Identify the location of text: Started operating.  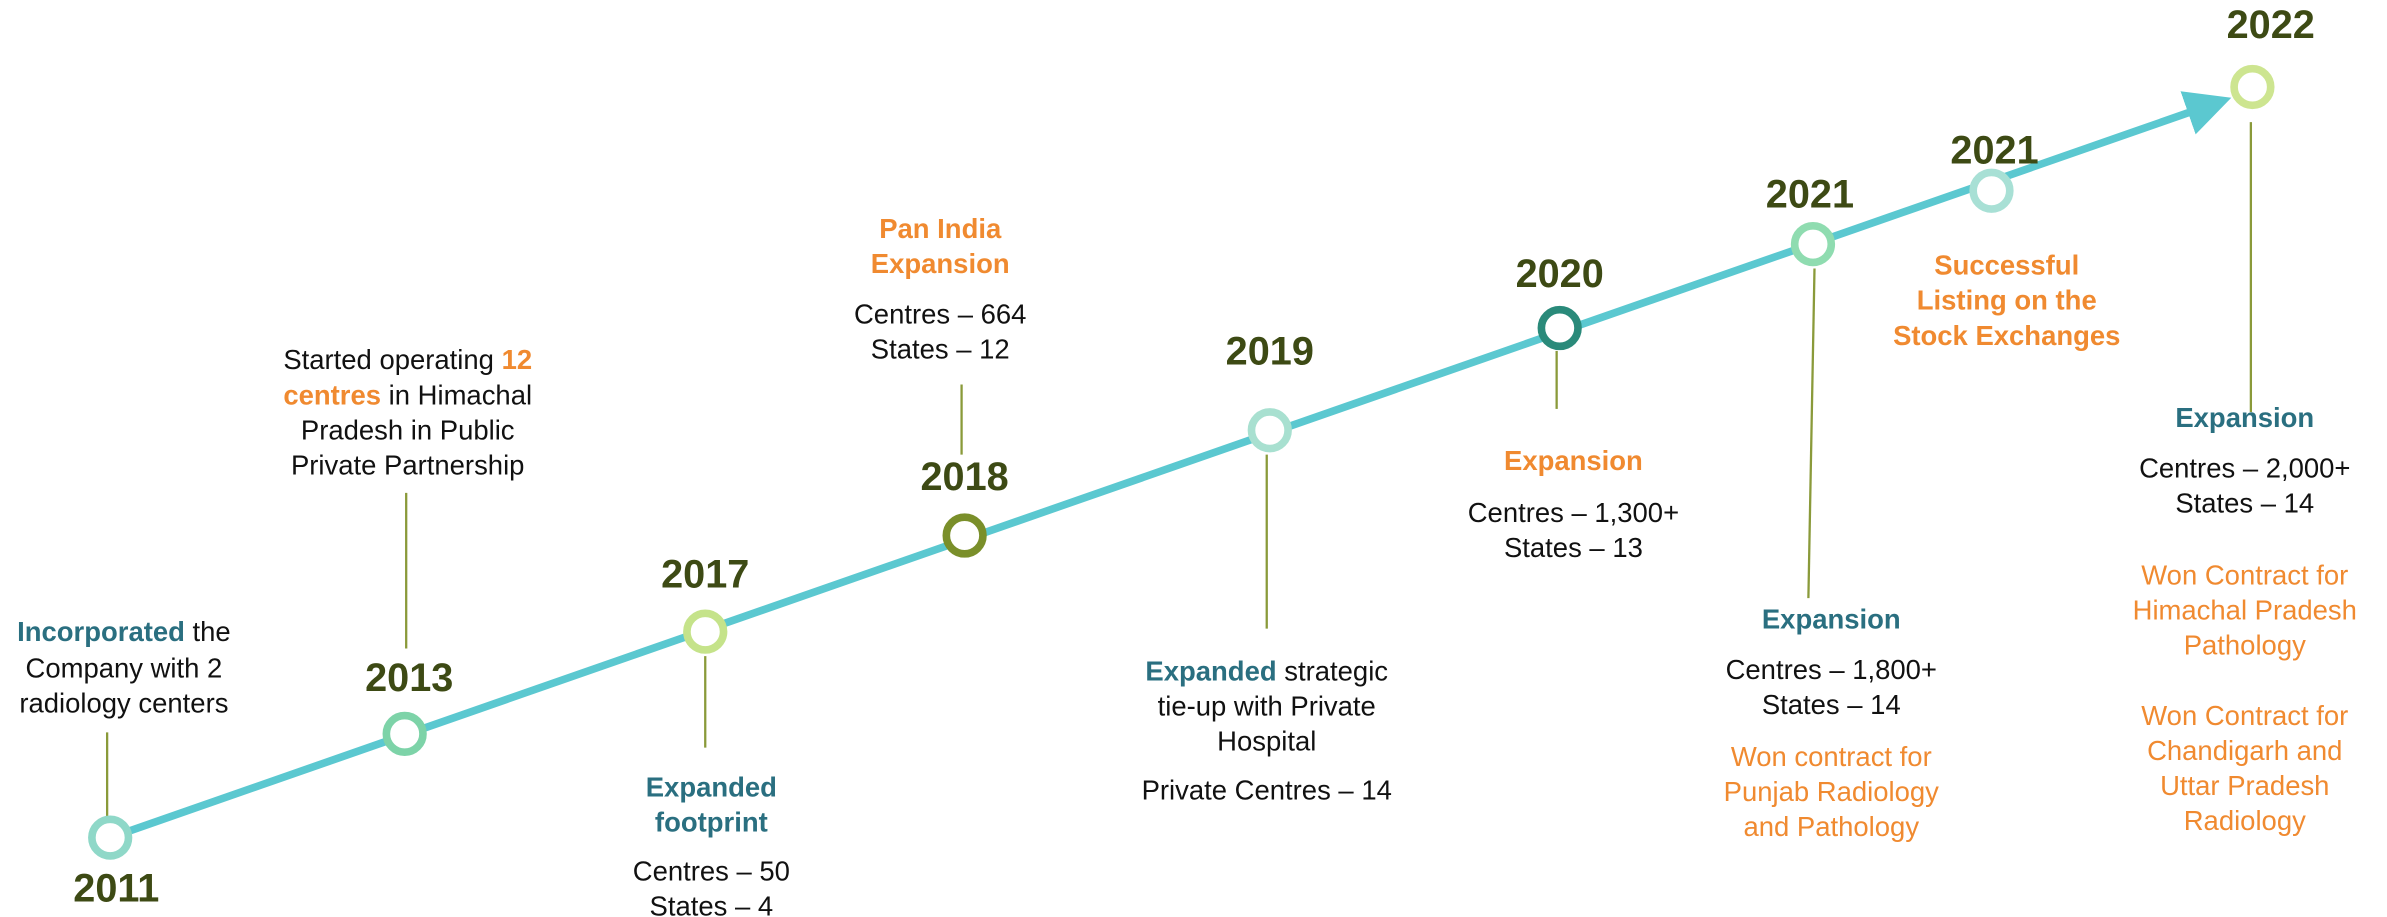
(388, 359).